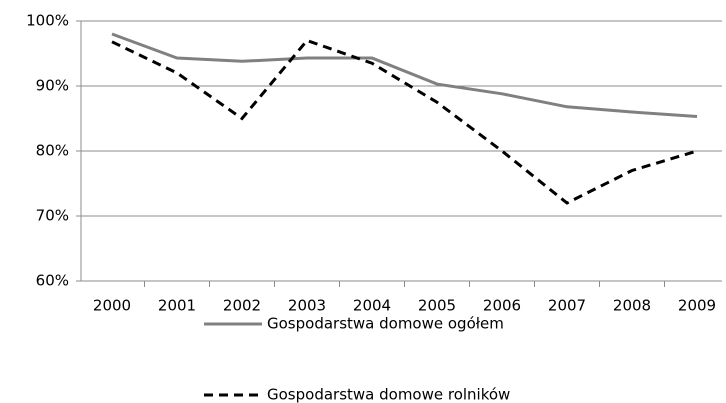 The width and height of the screenshot is (726, 403). I want to click on x-tick-label: 2005, so click(437, 306).